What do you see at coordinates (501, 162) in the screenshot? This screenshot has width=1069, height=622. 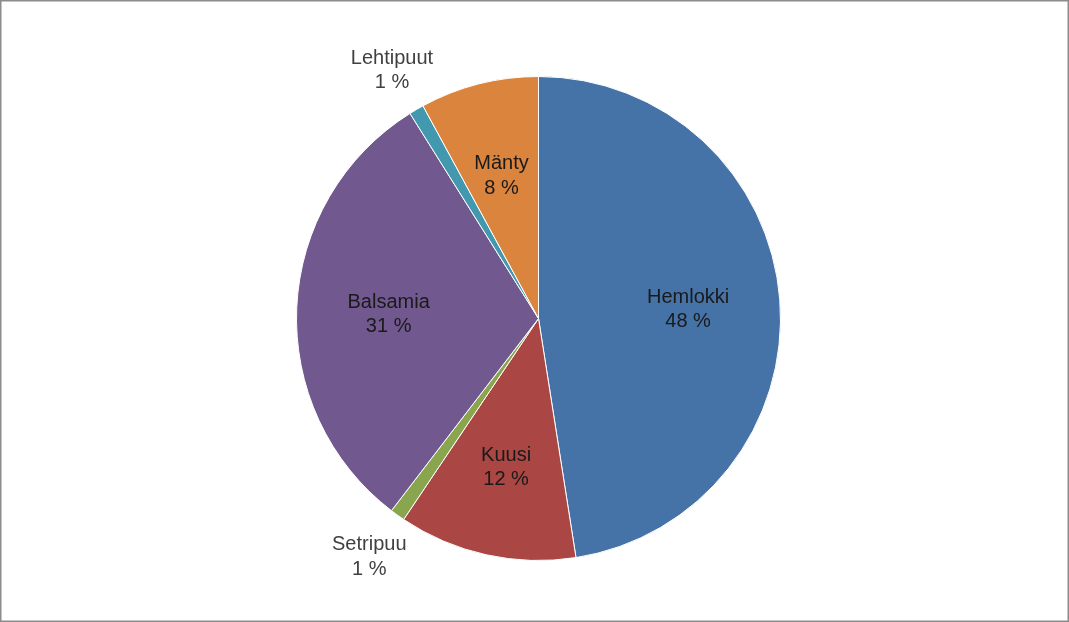 I see `slice-label: Mänty` at bounding box center [501, 162].